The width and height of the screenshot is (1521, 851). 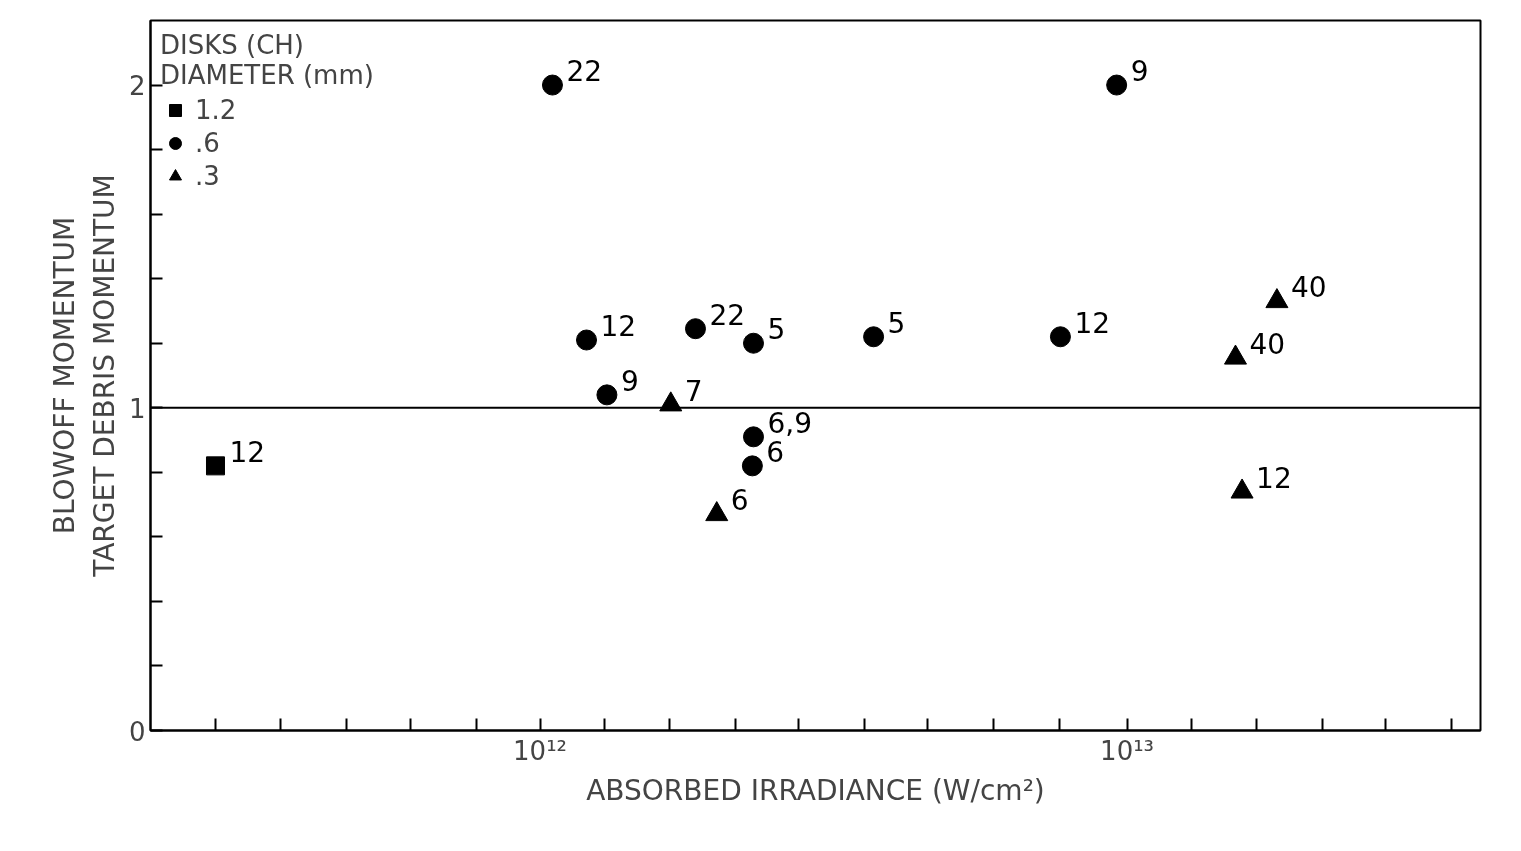 I want to click on y-tick-label: 0, so click(x=137, y=731).